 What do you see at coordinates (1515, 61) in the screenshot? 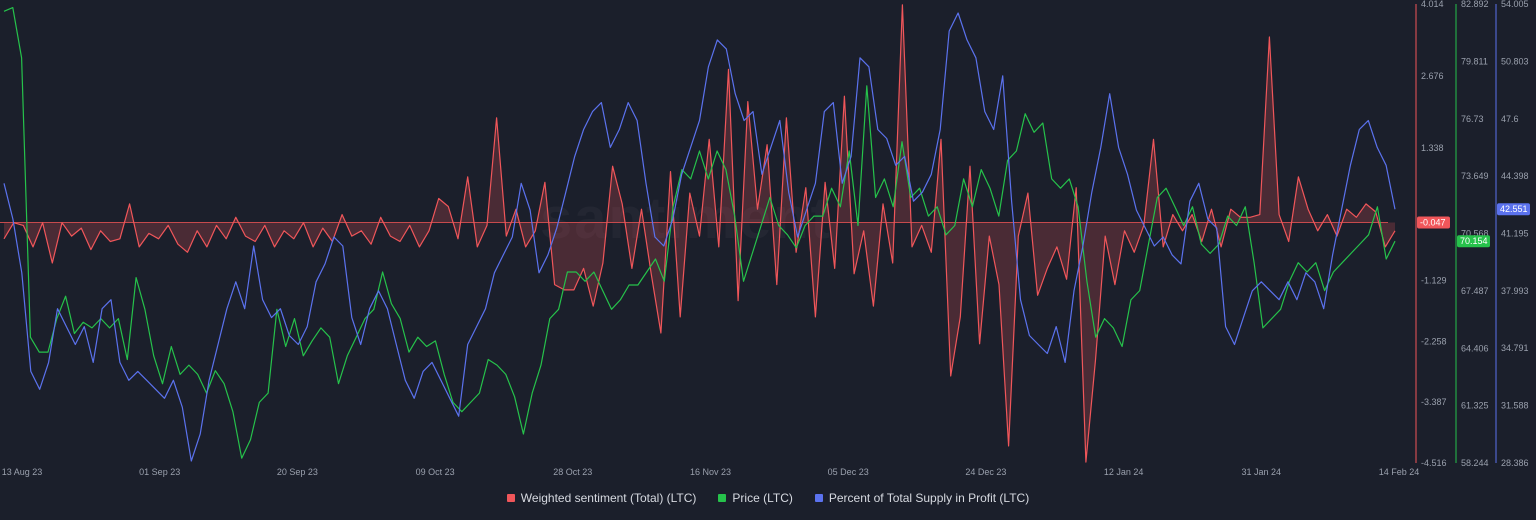
I see `supply-tick-label: 50.803` at bounding box center [1515, 61].